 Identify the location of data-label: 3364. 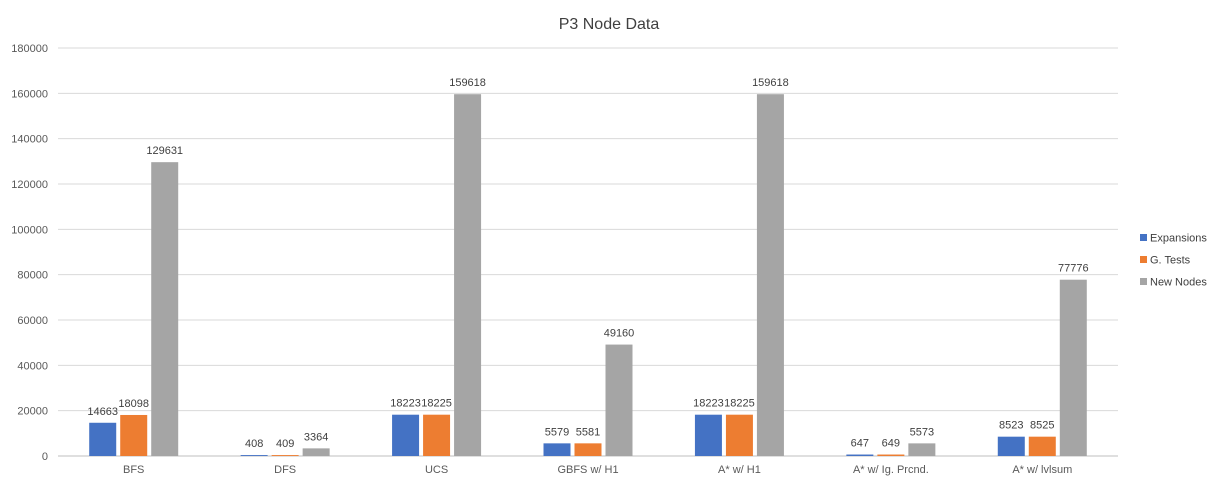
(316, 437).